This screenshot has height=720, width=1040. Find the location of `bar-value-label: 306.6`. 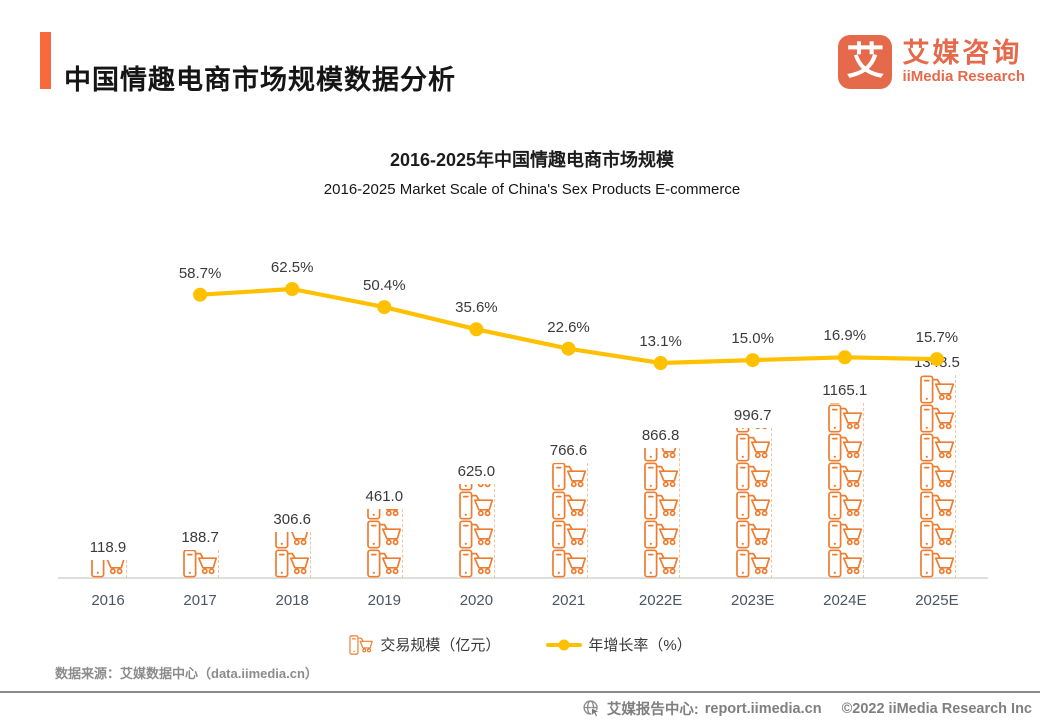

bar-value-label: 306.6 is located at coordinates (292, 519).